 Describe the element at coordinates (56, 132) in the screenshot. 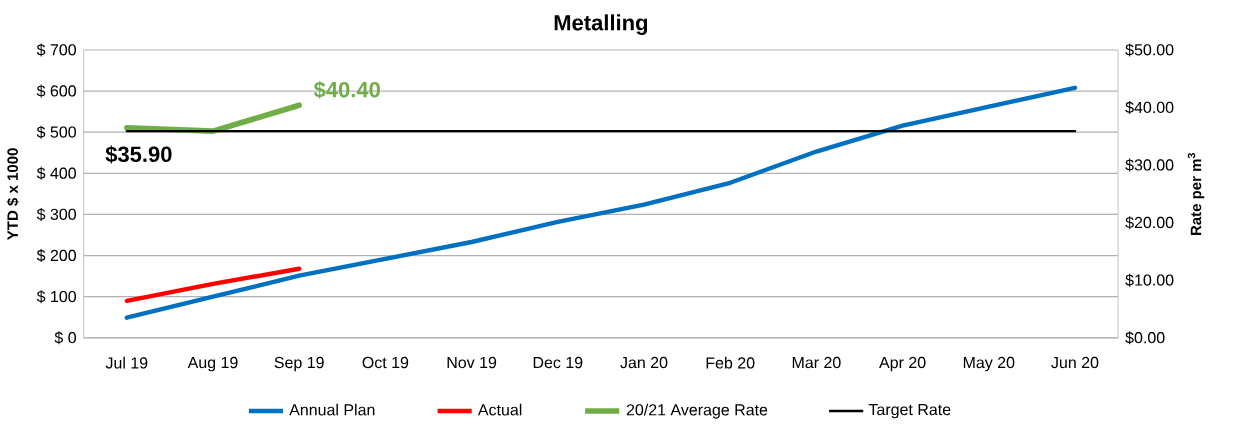

I see `y-tick-label: $ 500` at that location.